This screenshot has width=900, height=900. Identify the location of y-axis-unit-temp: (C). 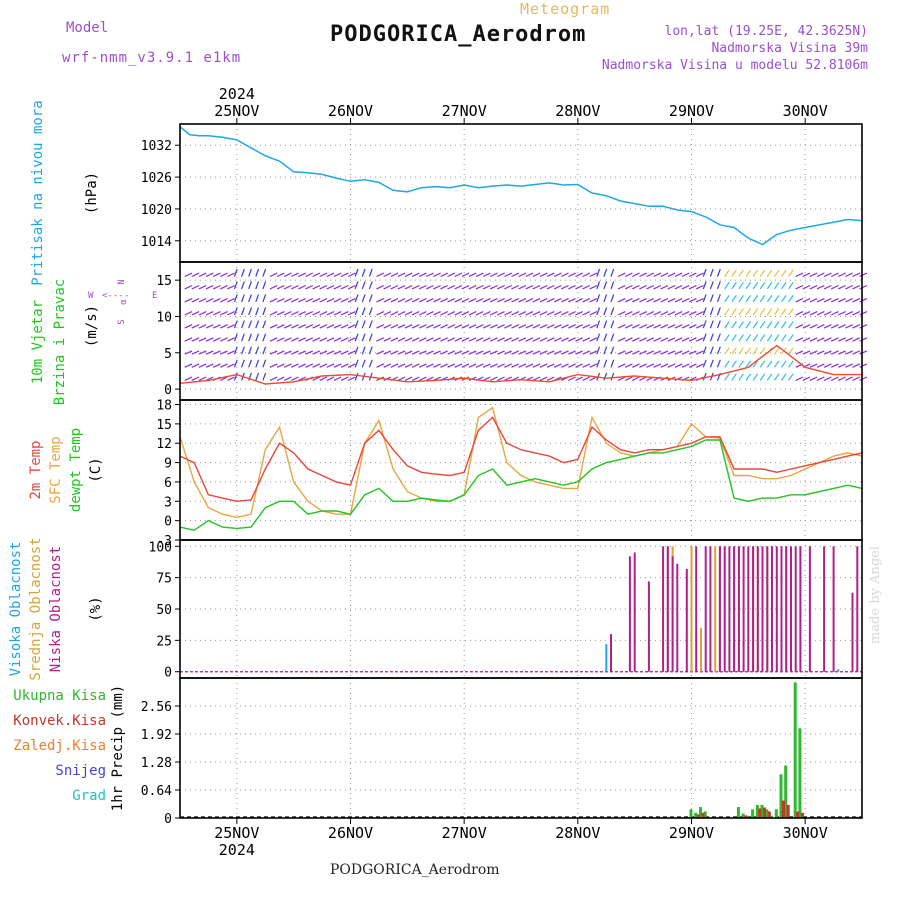
(96, 469).